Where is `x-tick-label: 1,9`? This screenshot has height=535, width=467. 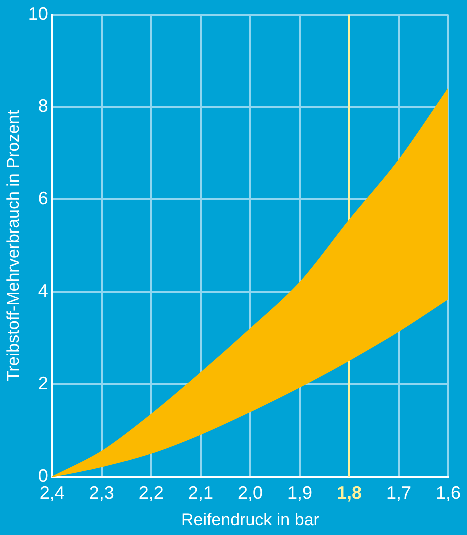
x-tick-label: 1,9 is located at coordinates (299, 492).